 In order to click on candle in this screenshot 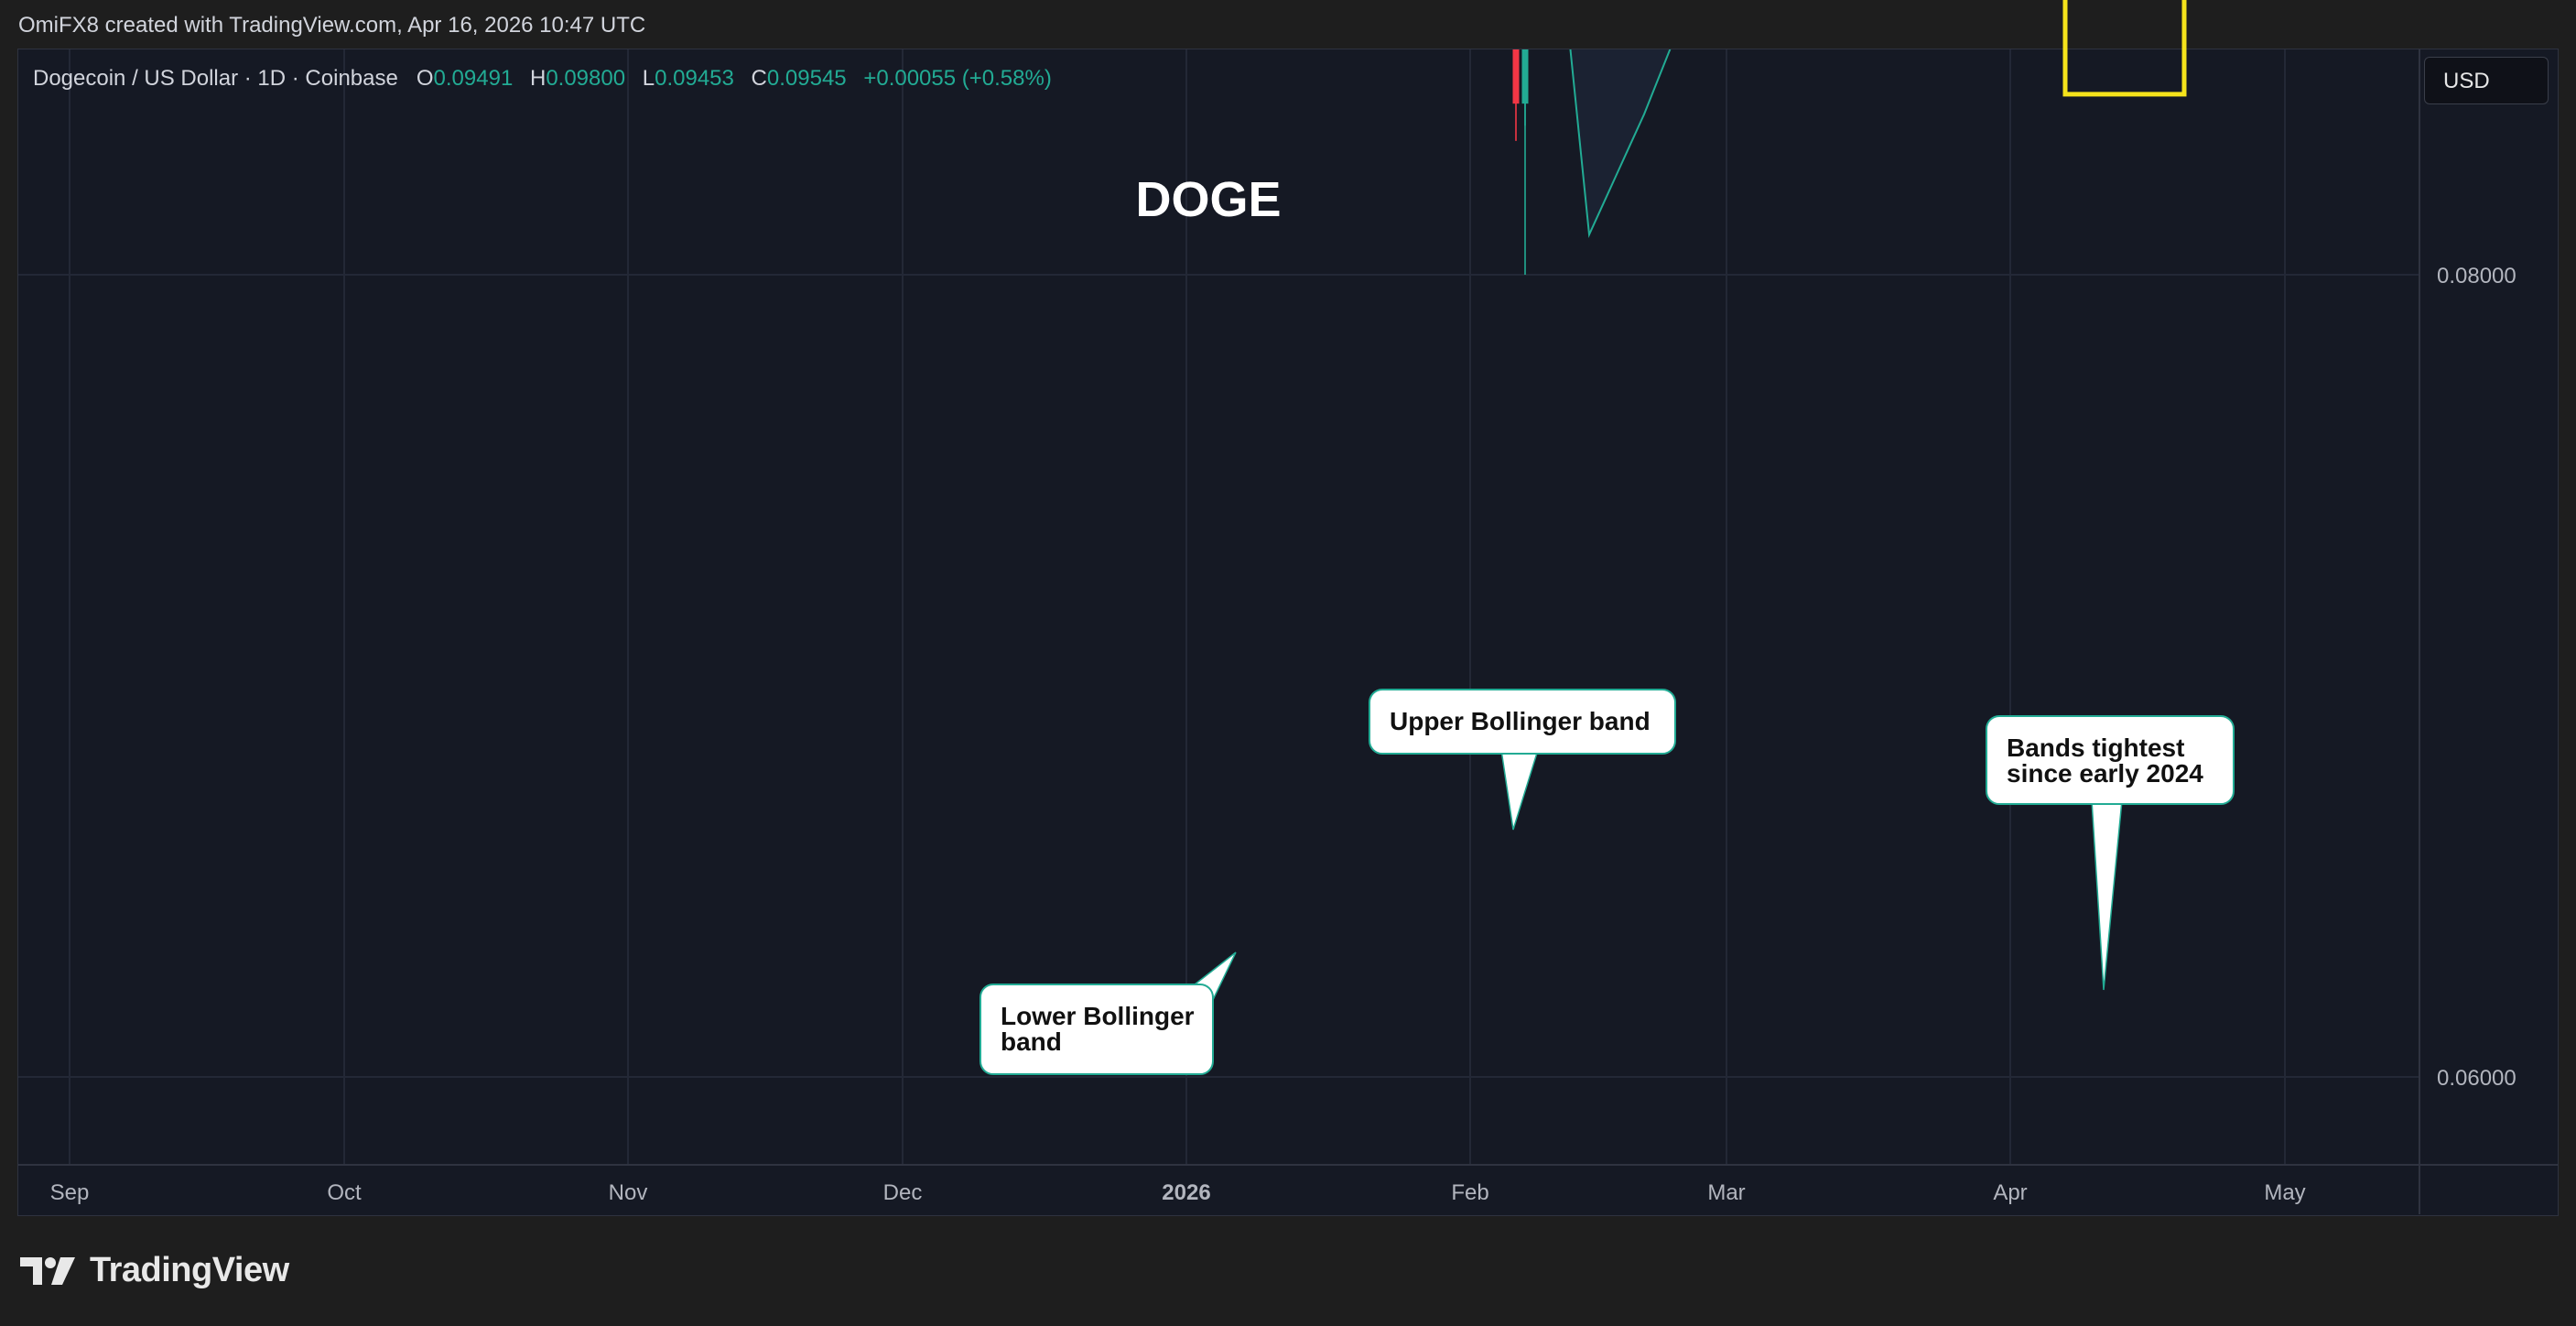, I will do `click(1516, 95)`.